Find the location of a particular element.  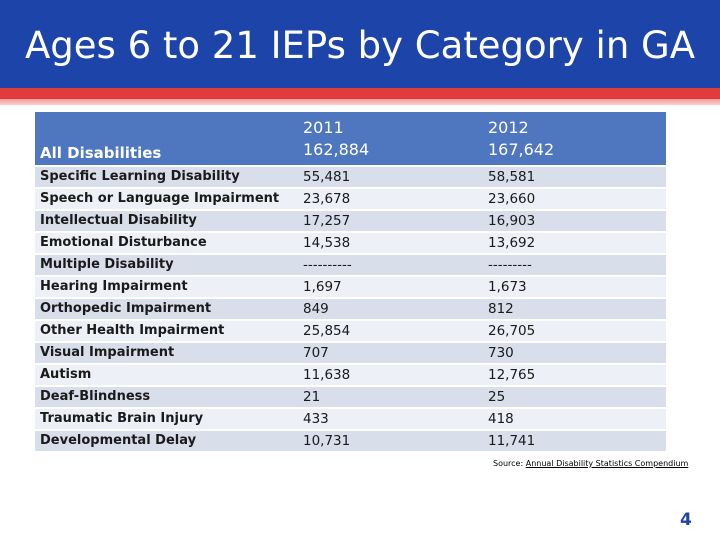

slide-title: Ages 6 to 21 IEPs by Category in GA is located at coordinates (360, 45).